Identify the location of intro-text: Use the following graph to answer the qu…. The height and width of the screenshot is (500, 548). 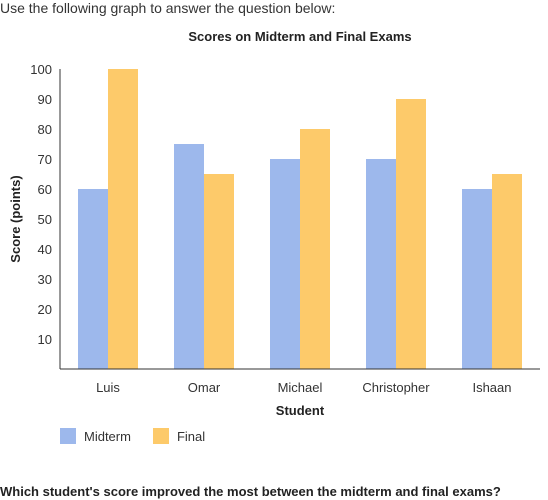
(168, 8).